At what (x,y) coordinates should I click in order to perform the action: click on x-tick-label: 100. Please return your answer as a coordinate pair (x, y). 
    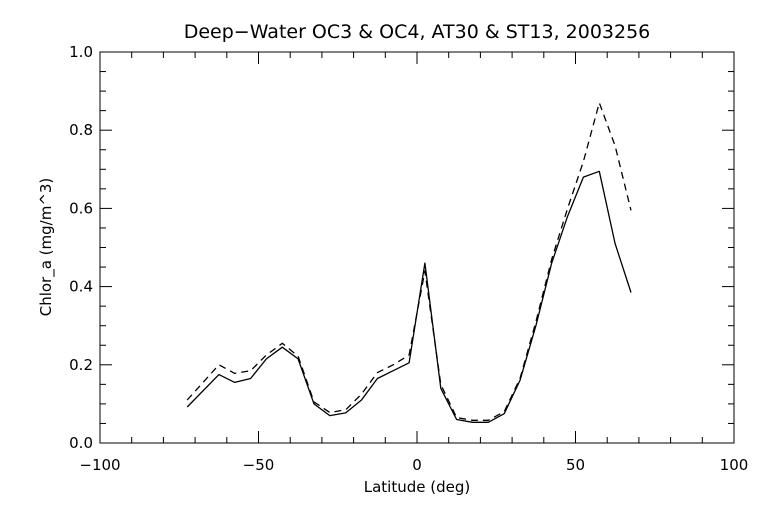
    Looking at the image, I should click on (734, 465).